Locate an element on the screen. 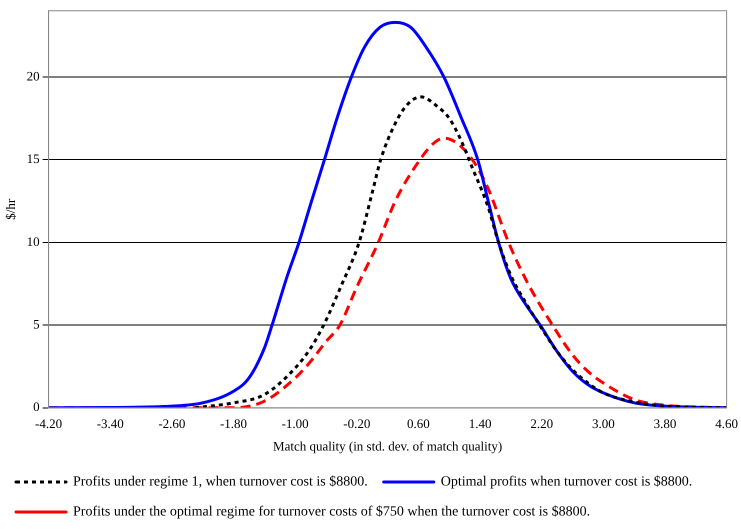  x-tick-label: -4.20 is located at coordinates (48, 424).